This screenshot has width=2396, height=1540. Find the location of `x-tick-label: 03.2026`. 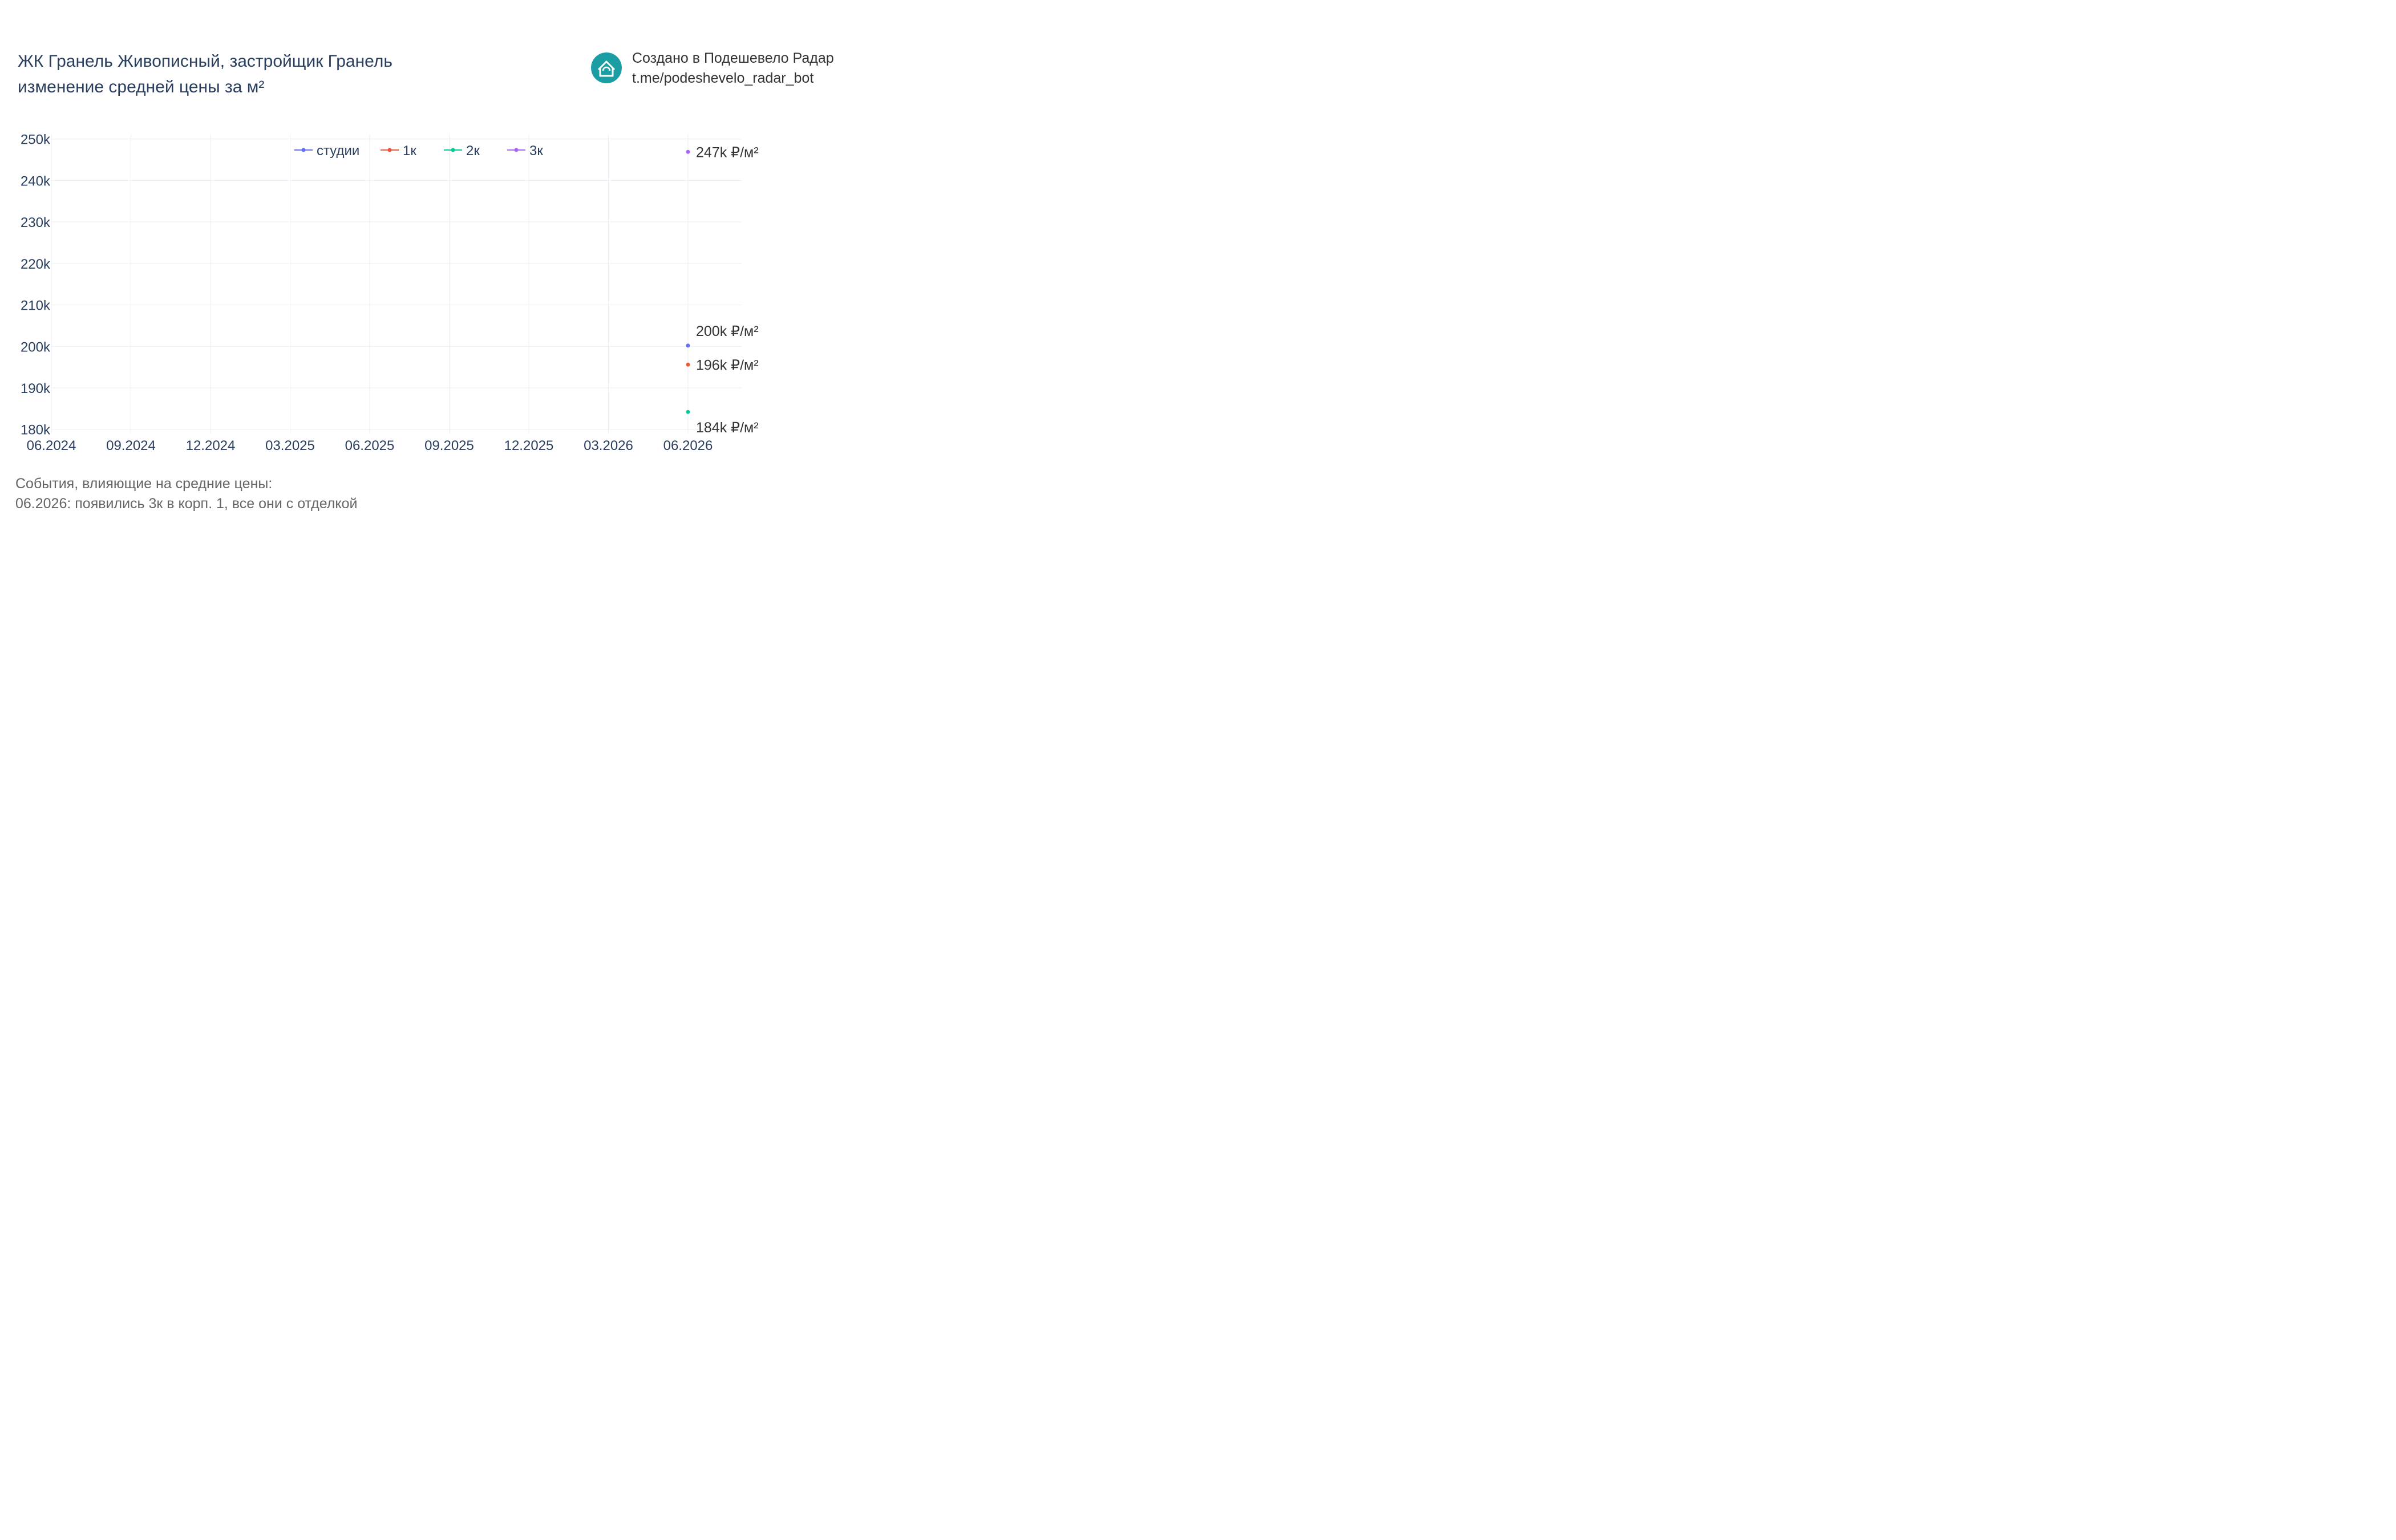

x-tick-label: 03.2026 is located at coordinates (608, 445).